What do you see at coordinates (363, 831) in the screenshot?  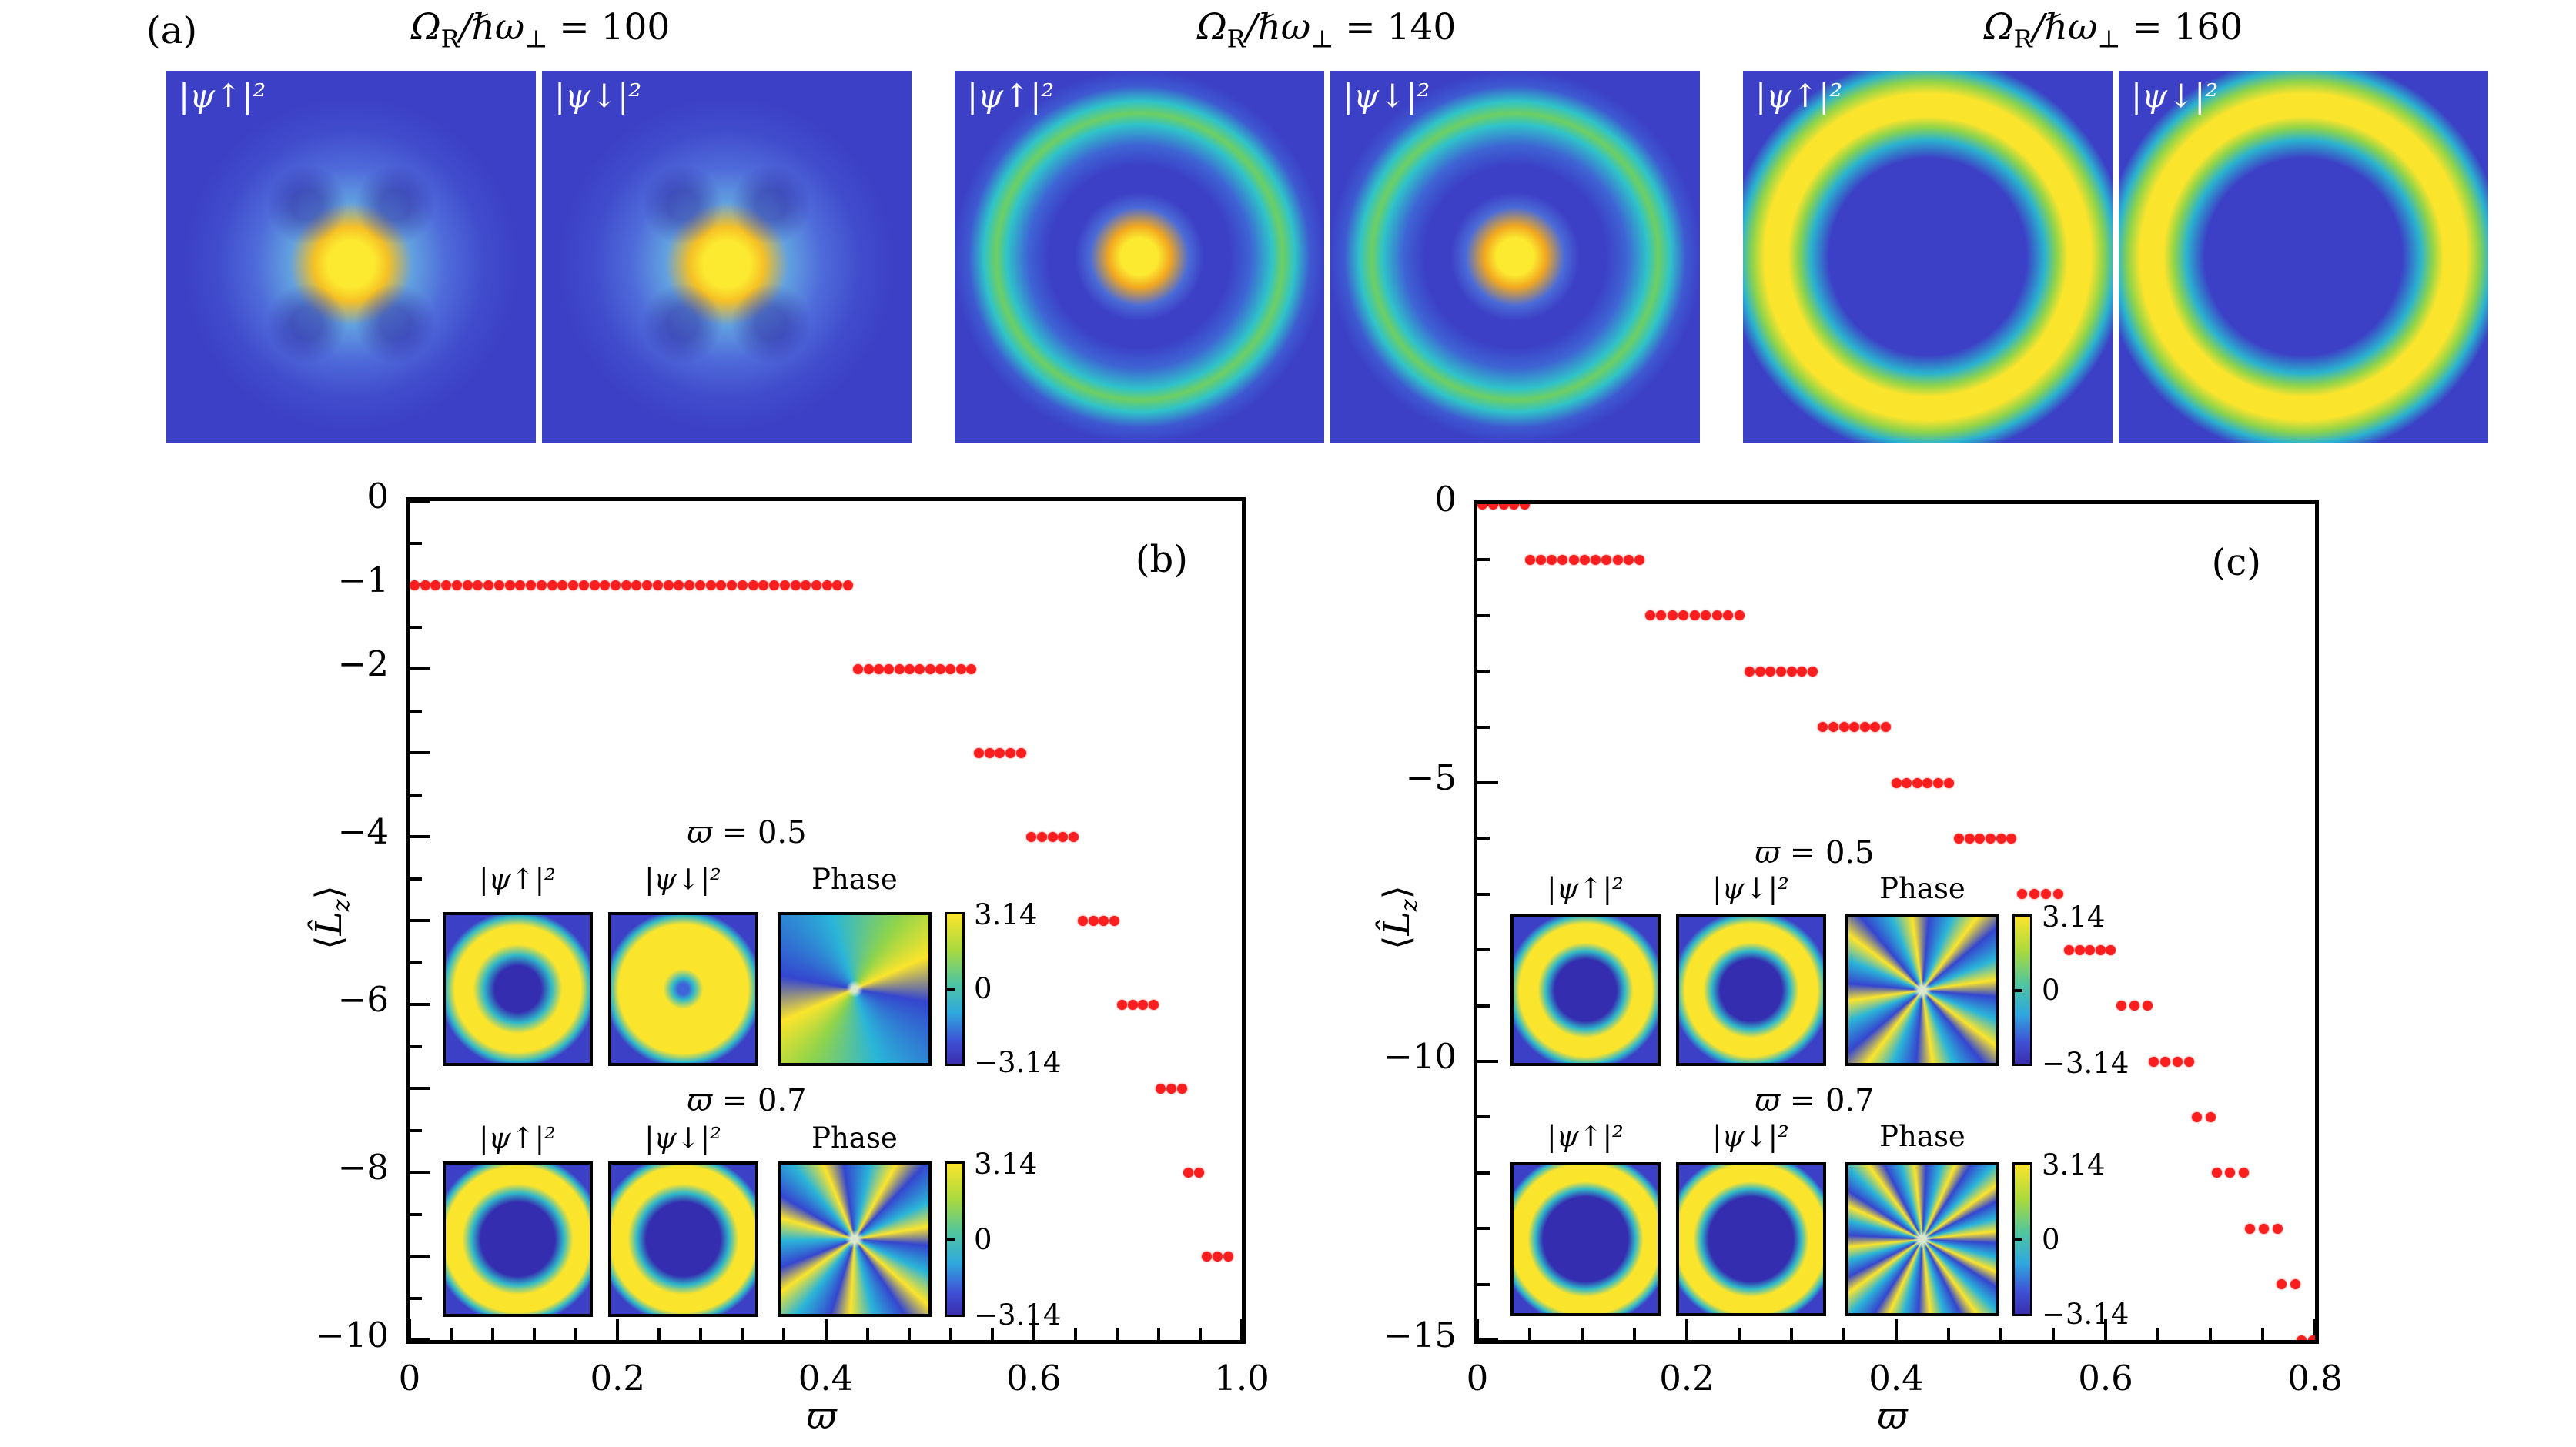 I see `y-tick-label: −4` at bounding box center [363, 831].